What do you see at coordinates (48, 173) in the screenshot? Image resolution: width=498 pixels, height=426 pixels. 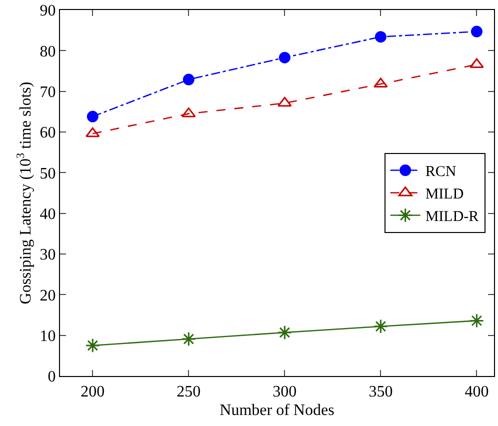 I see `y-tick-label: 50` at bounding box center [48, 173].